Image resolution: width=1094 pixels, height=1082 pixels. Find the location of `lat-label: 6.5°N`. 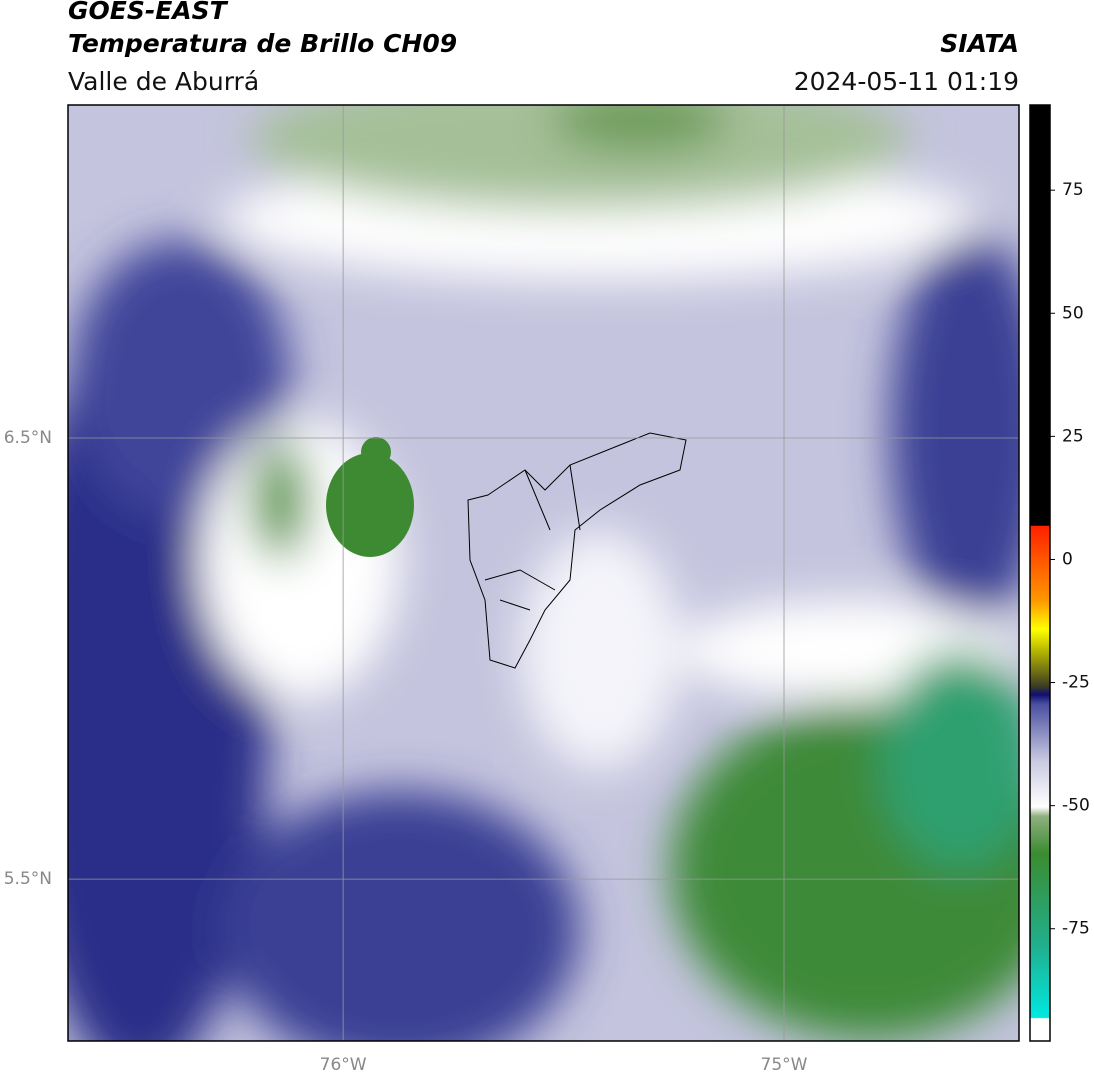

lat-label: 6.5°N is located at coordinates (28, 438).